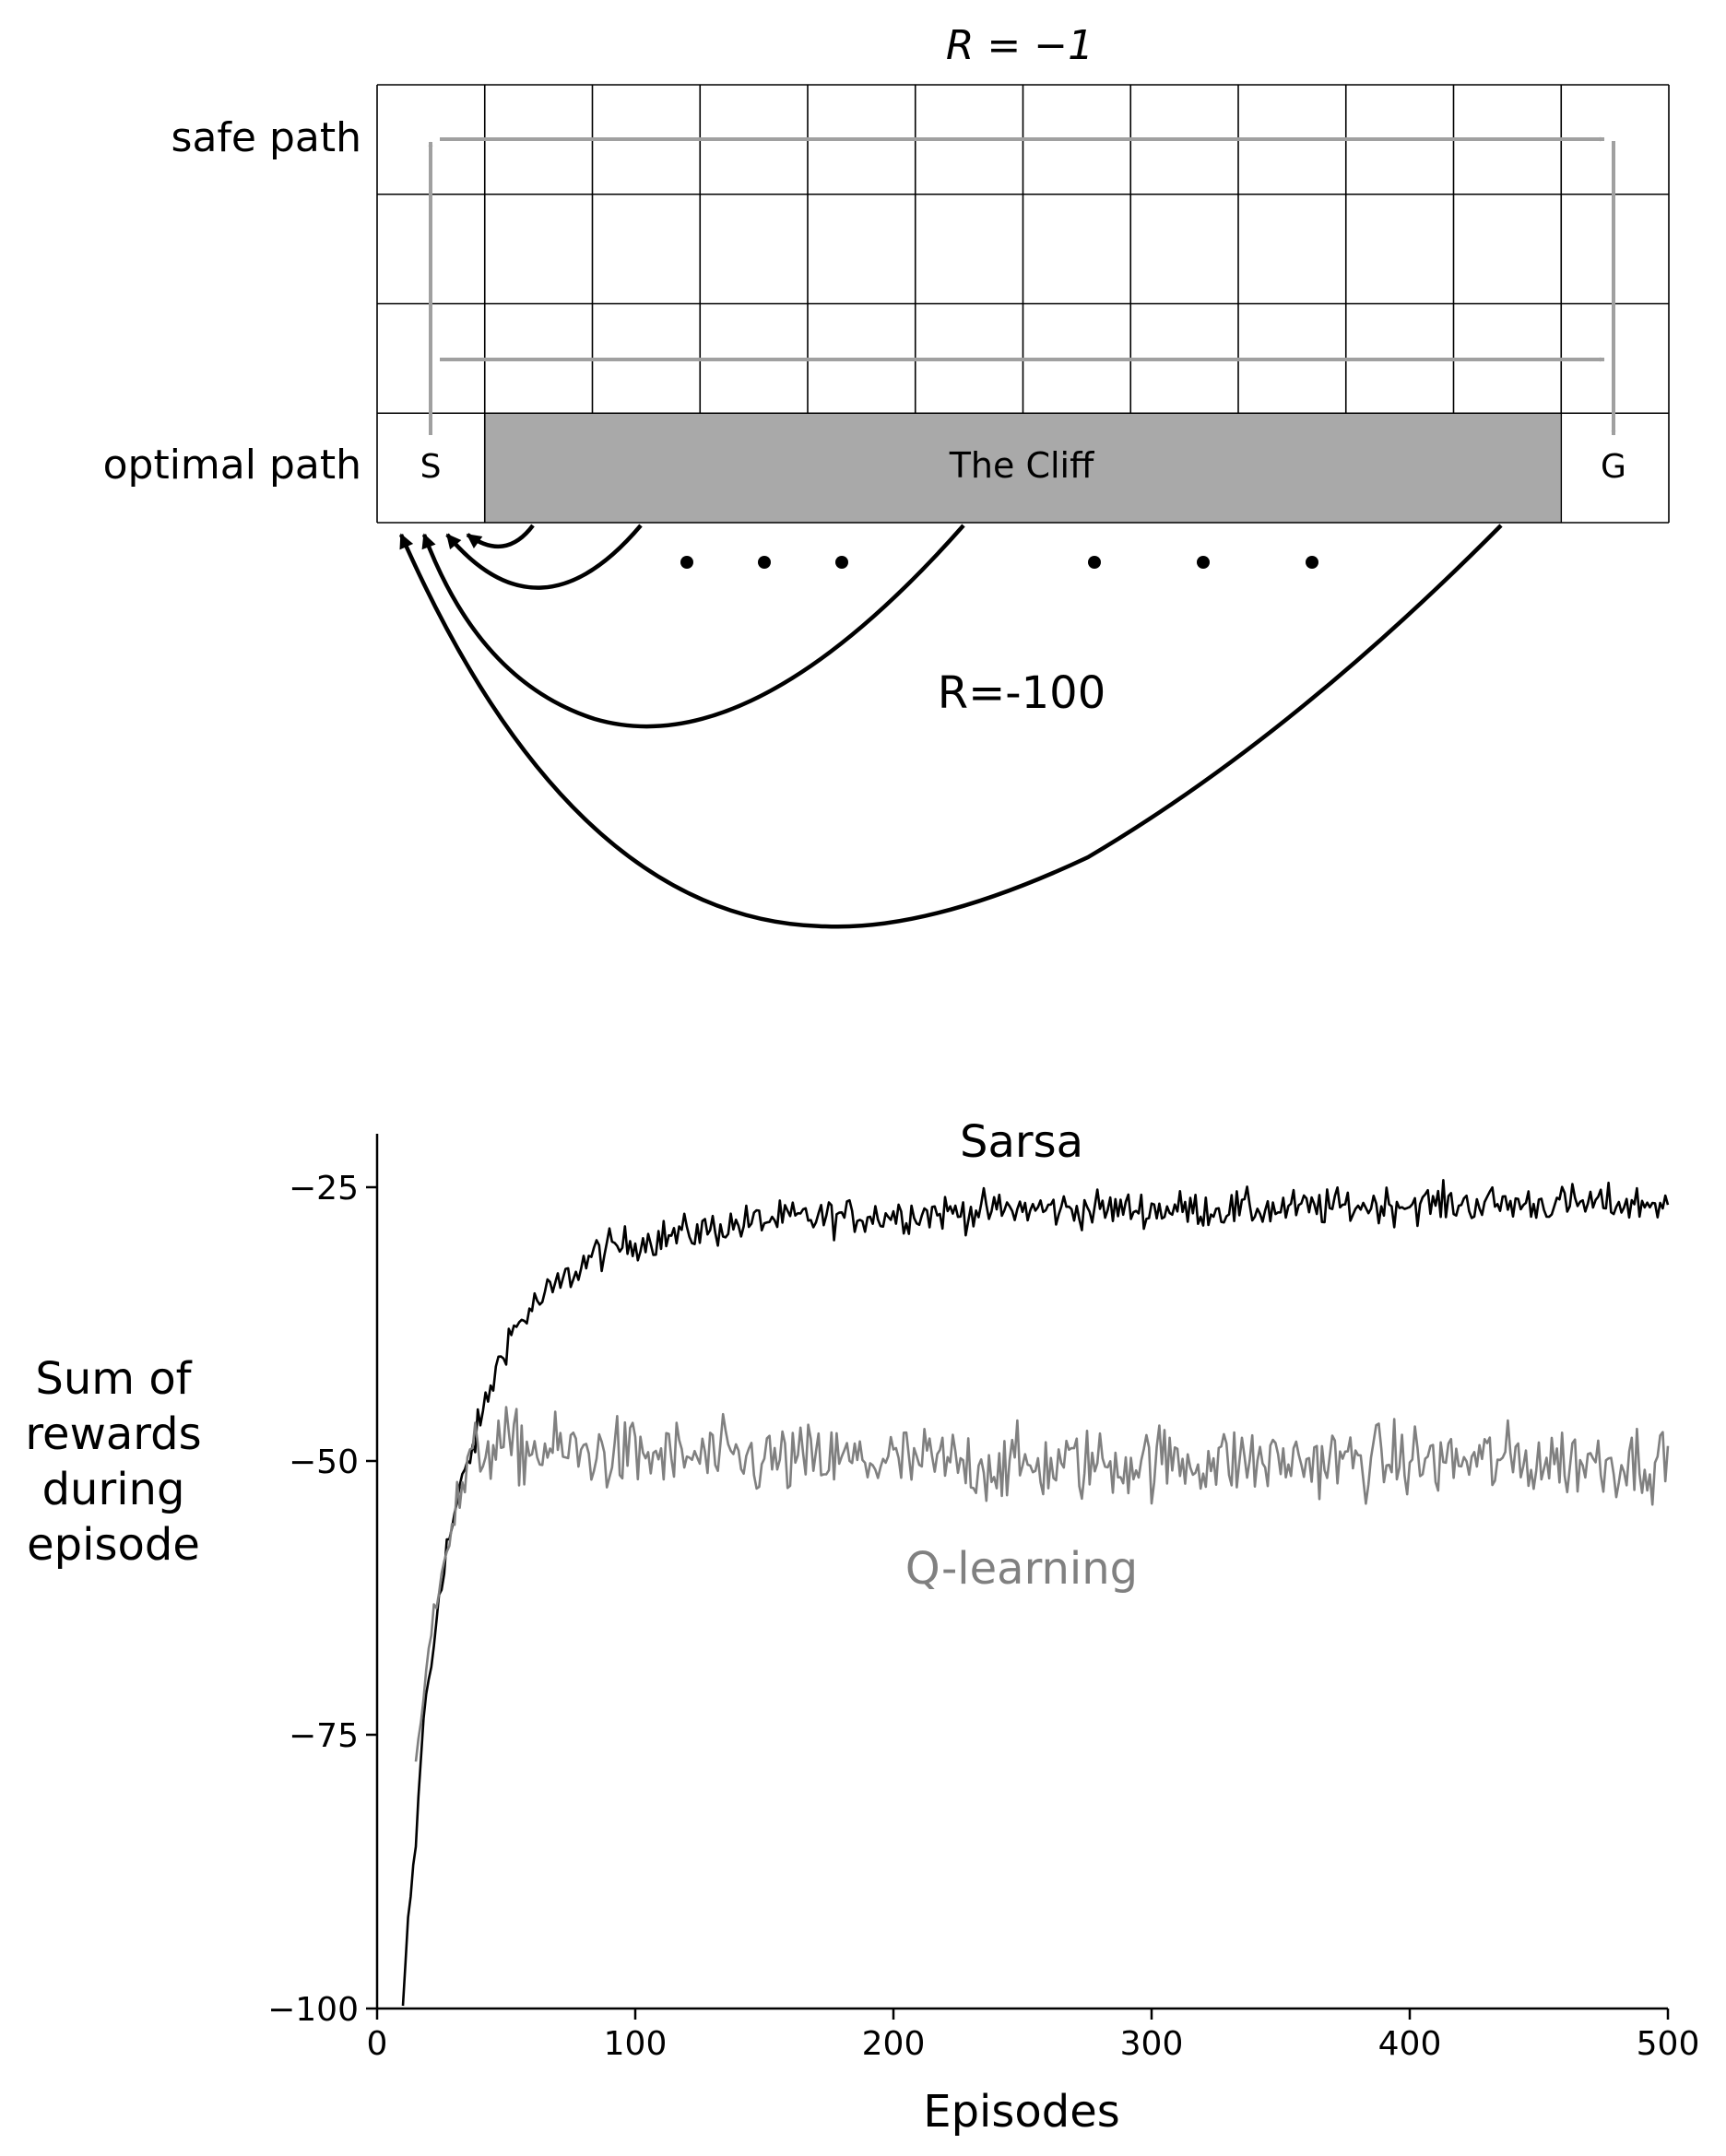  What do you see at coordinates (266, 137) in the screenshot?
I see `safe-path-label: safe path` at bounding box center [266, 137].